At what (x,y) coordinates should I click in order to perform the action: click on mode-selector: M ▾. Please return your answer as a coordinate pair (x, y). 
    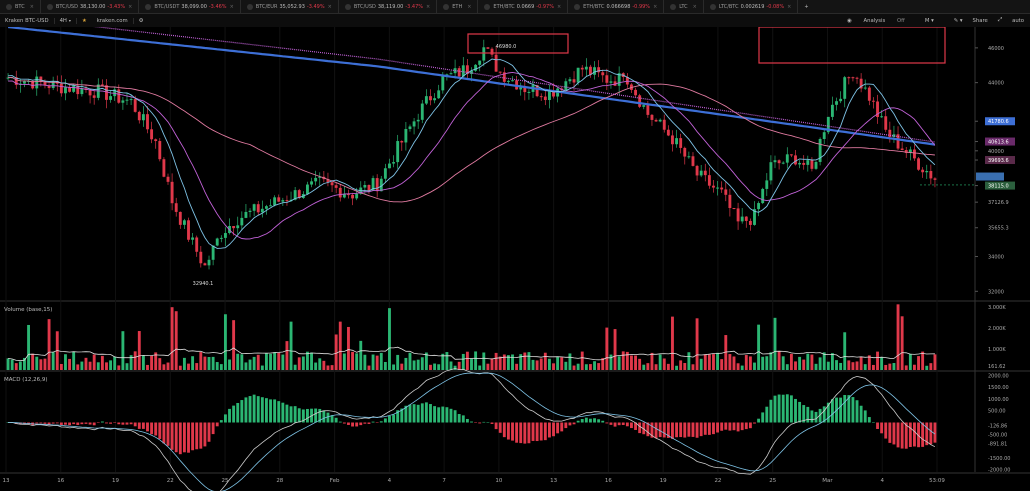
    Looking at the image, I should click on (929, 20).